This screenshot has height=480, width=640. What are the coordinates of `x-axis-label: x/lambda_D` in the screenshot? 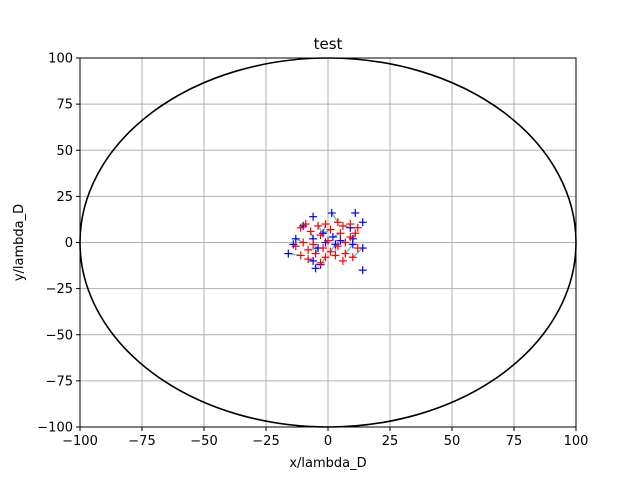 It's located at (327, 463).